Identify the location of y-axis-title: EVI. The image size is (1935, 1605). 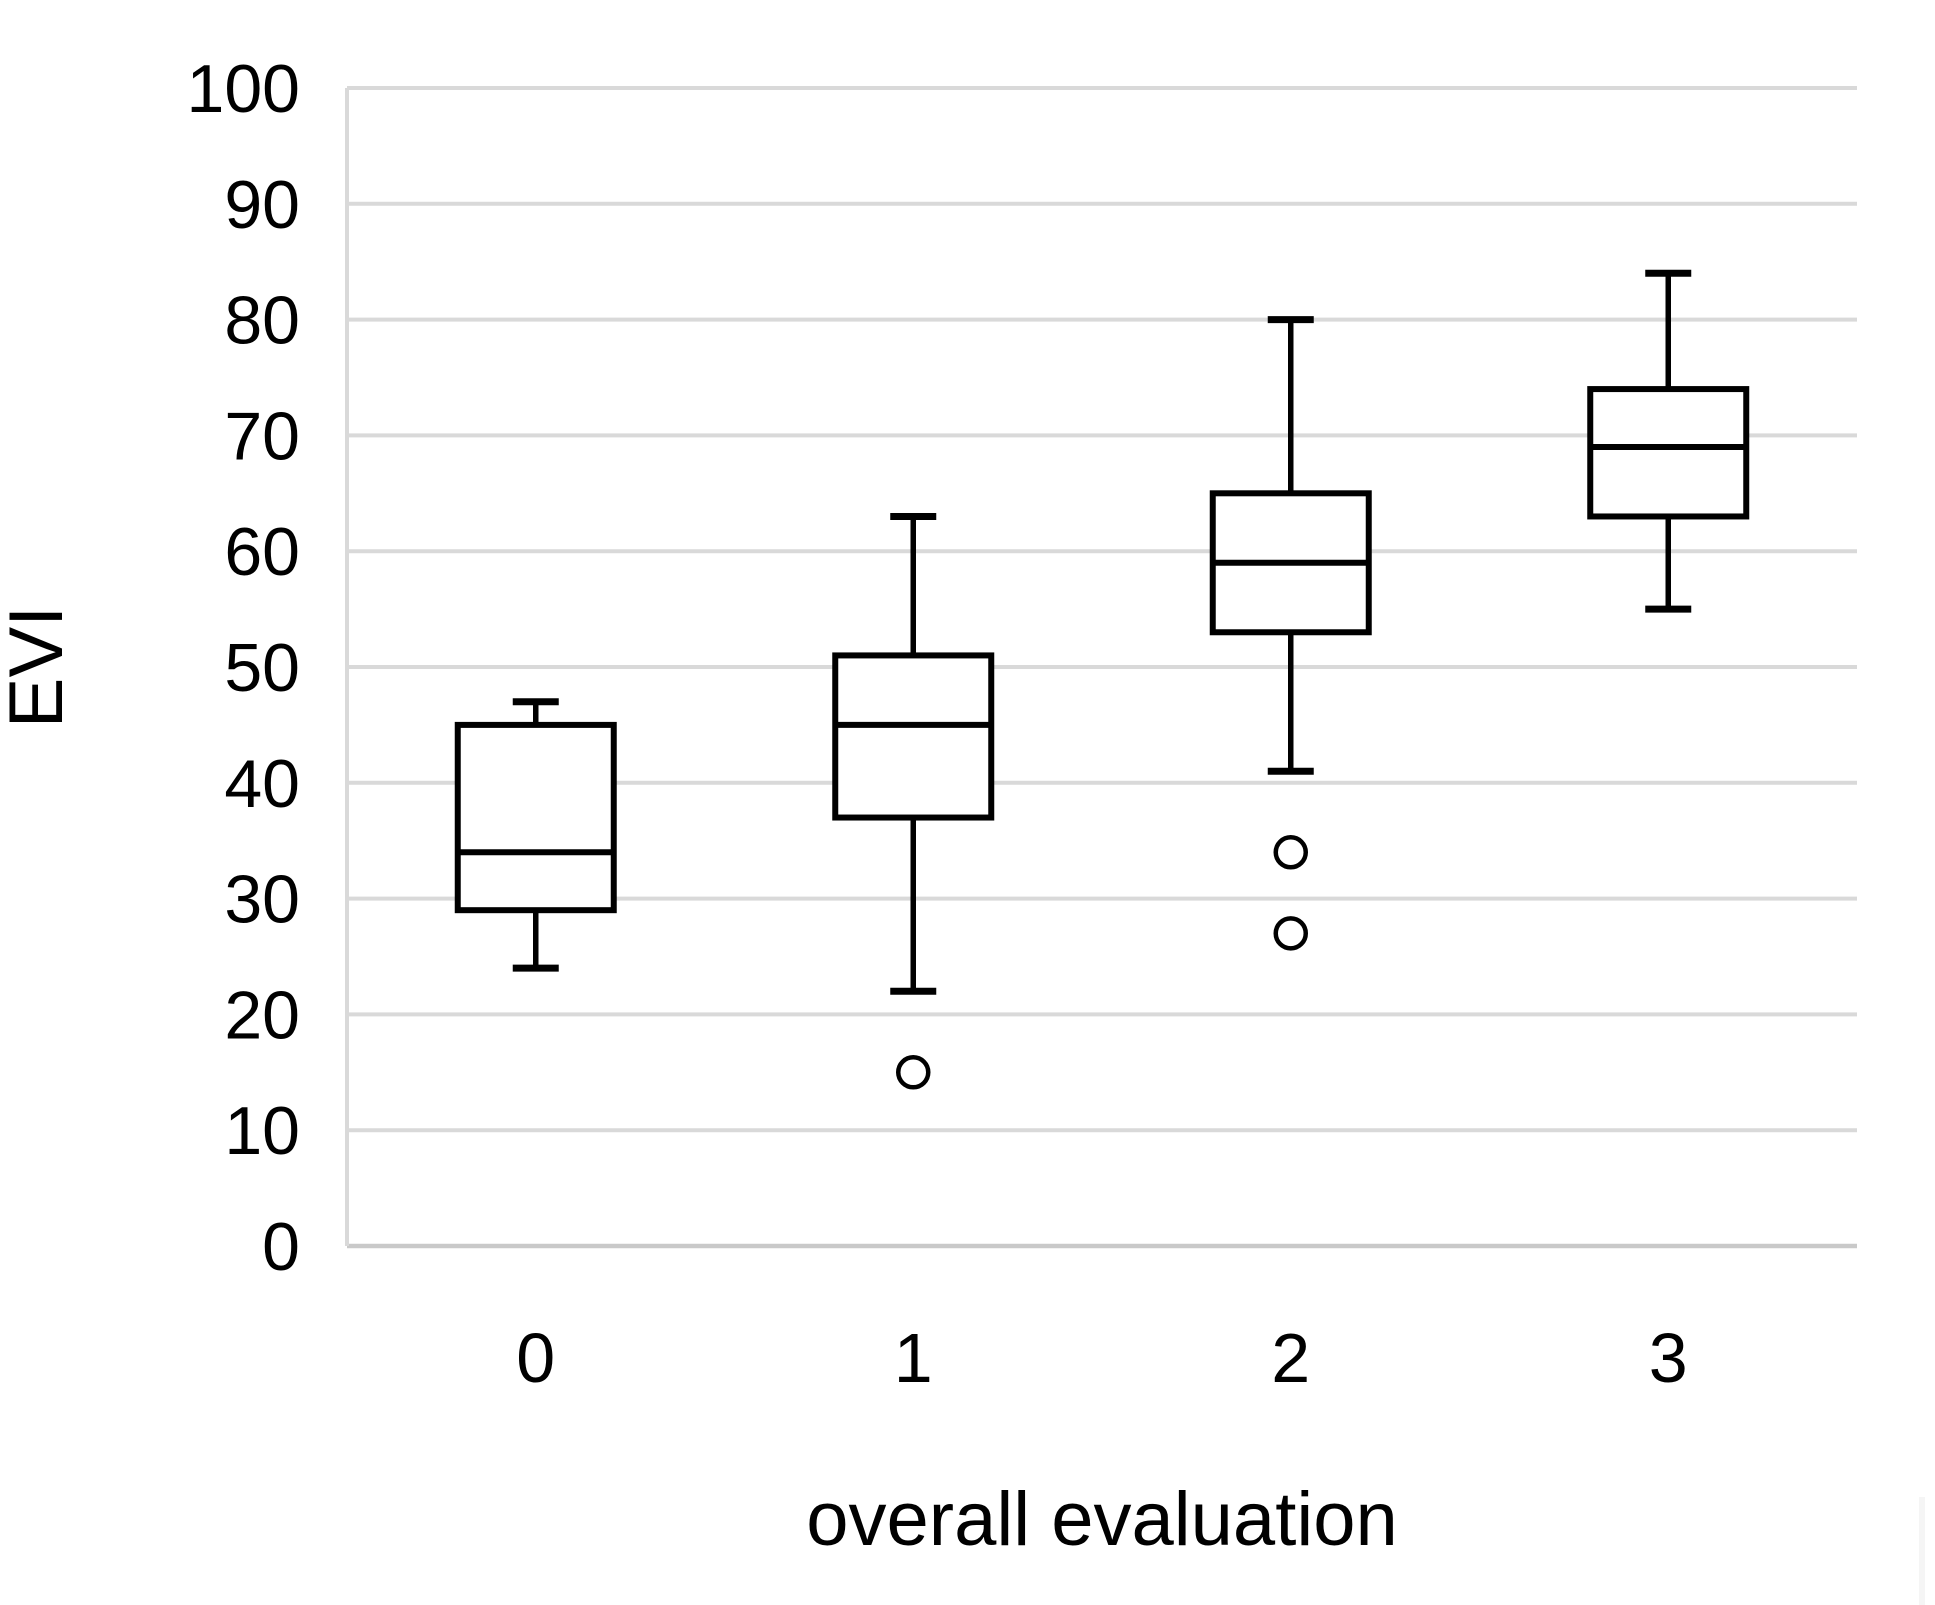
(39, 667).